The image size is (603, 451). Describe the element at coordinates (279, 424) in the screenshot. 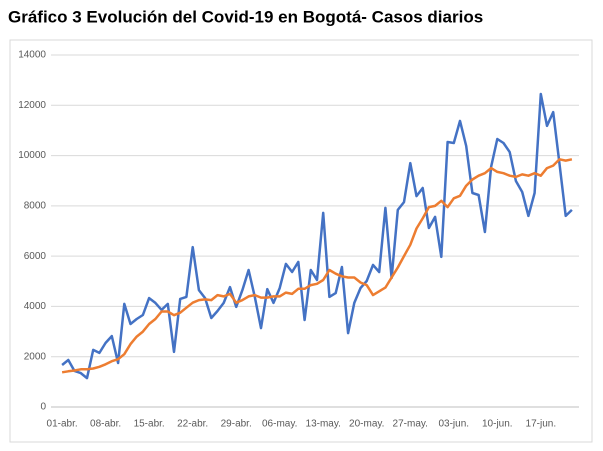

I see `x-tick-label: 06-may.` at that location.